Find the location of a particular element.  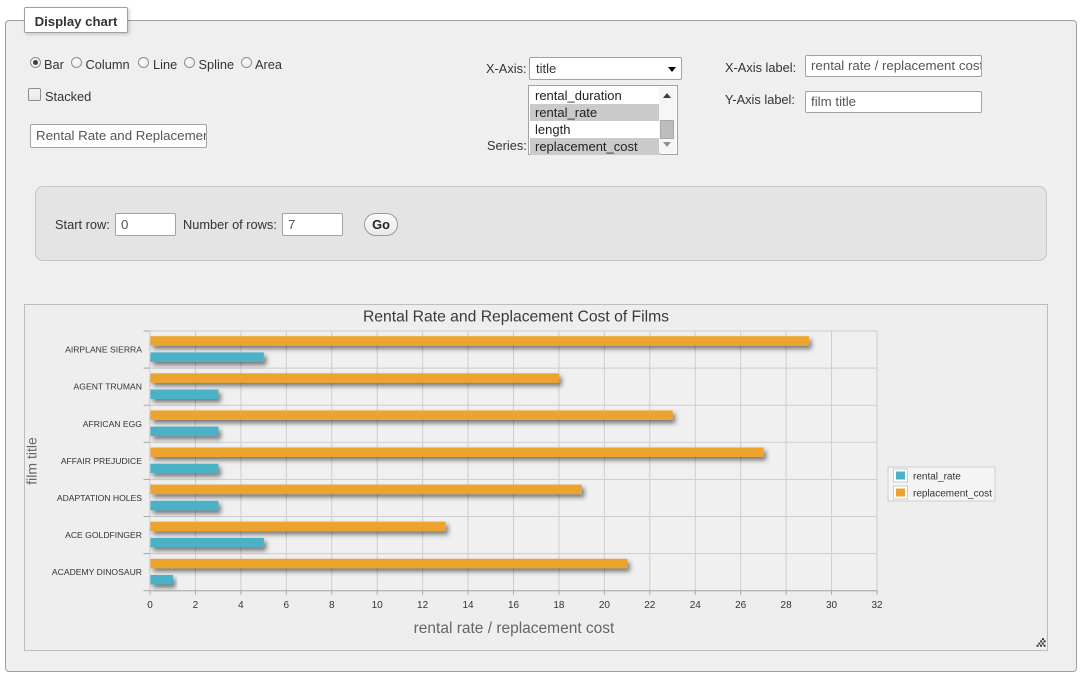

svg-text: replacement_cost is located at coordinates (952, 494).